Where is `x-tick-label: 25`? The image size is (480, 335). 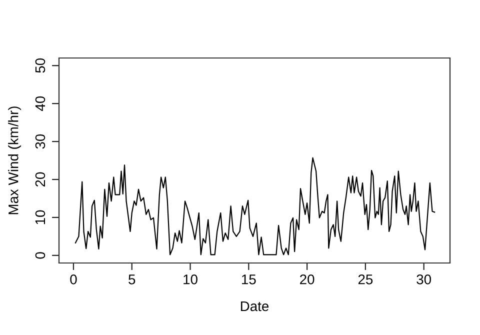 x-tick-label: 25 is located at coordinates (365, 279).